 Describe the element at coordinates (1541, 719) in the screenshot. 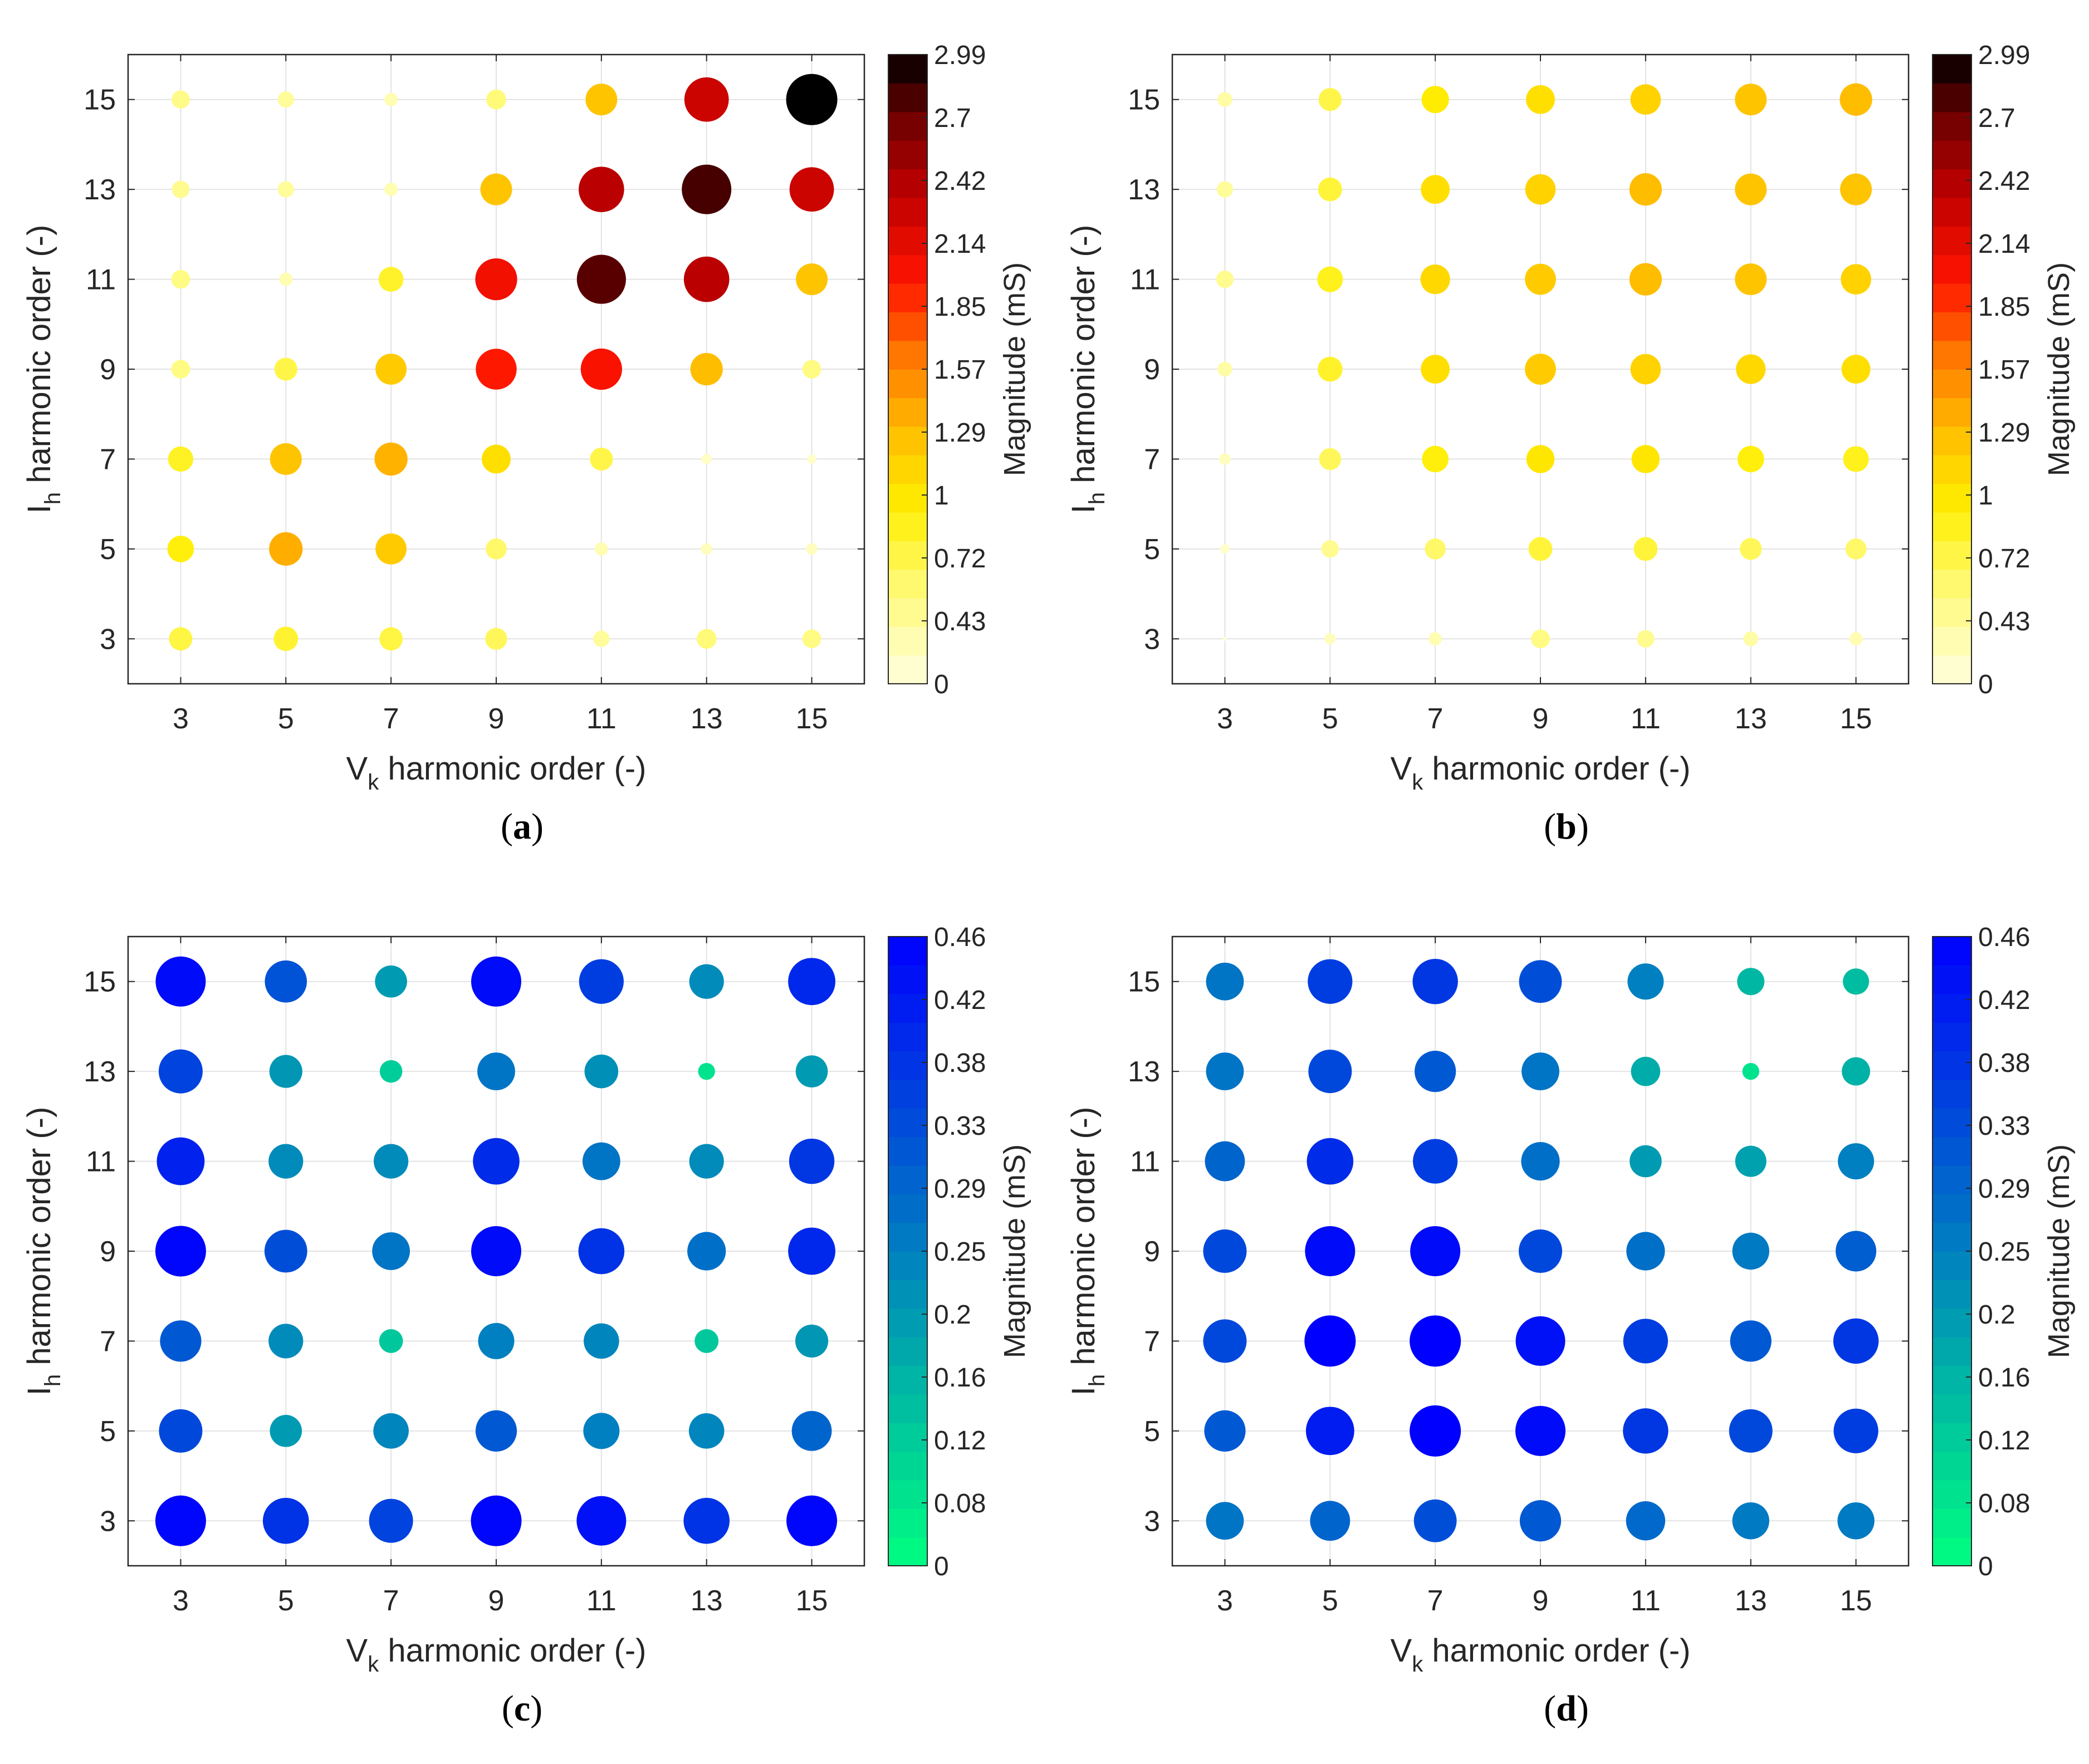

I see `x-tick-label: 9` at that location.